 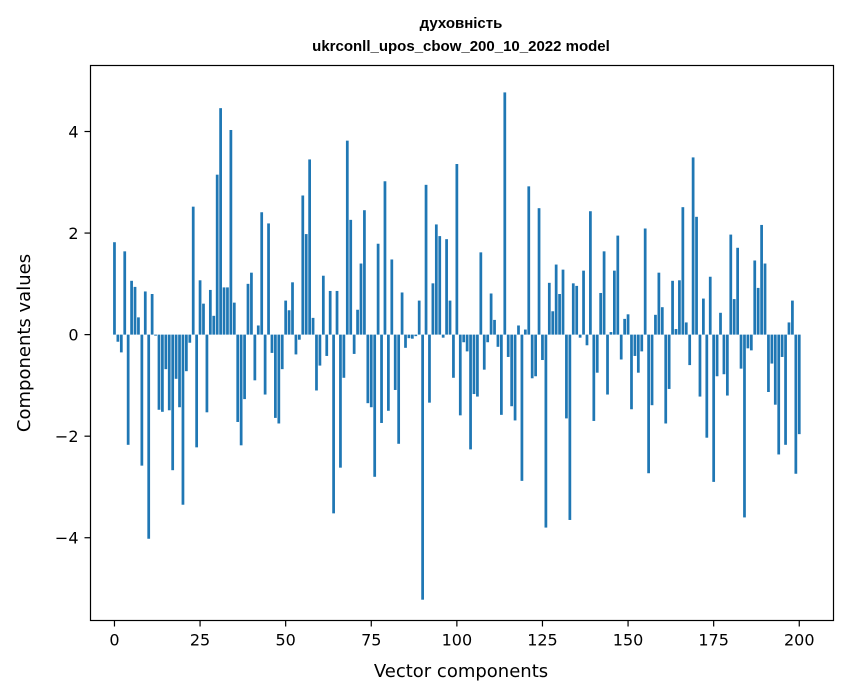 What do you see at coordinates (73, 335) in the screenshot?
I see `y-tick-label: 0` at bounding box center [73, 335].